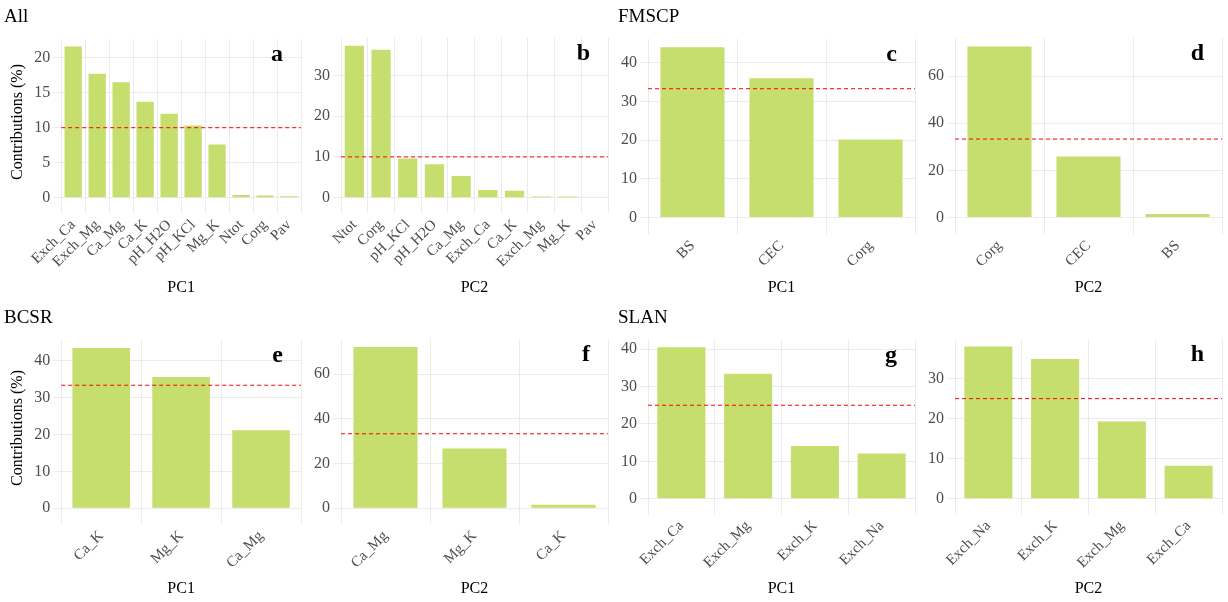  What do you see at coordinates (891, 354) in the screenshot?
I see `annotation: g` at bounding box center [891, 354].